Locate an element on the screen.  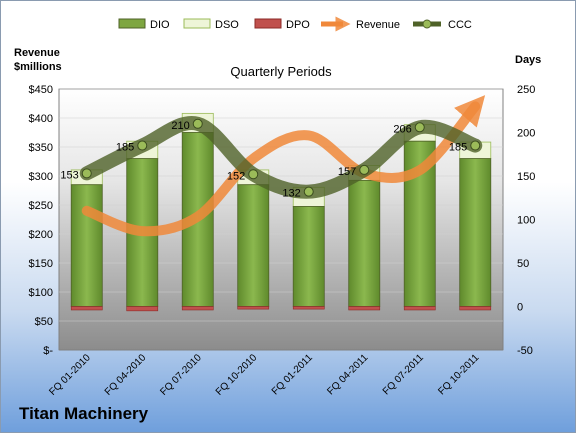
left-tick-label: $150 is located at coordinates (41, 264).